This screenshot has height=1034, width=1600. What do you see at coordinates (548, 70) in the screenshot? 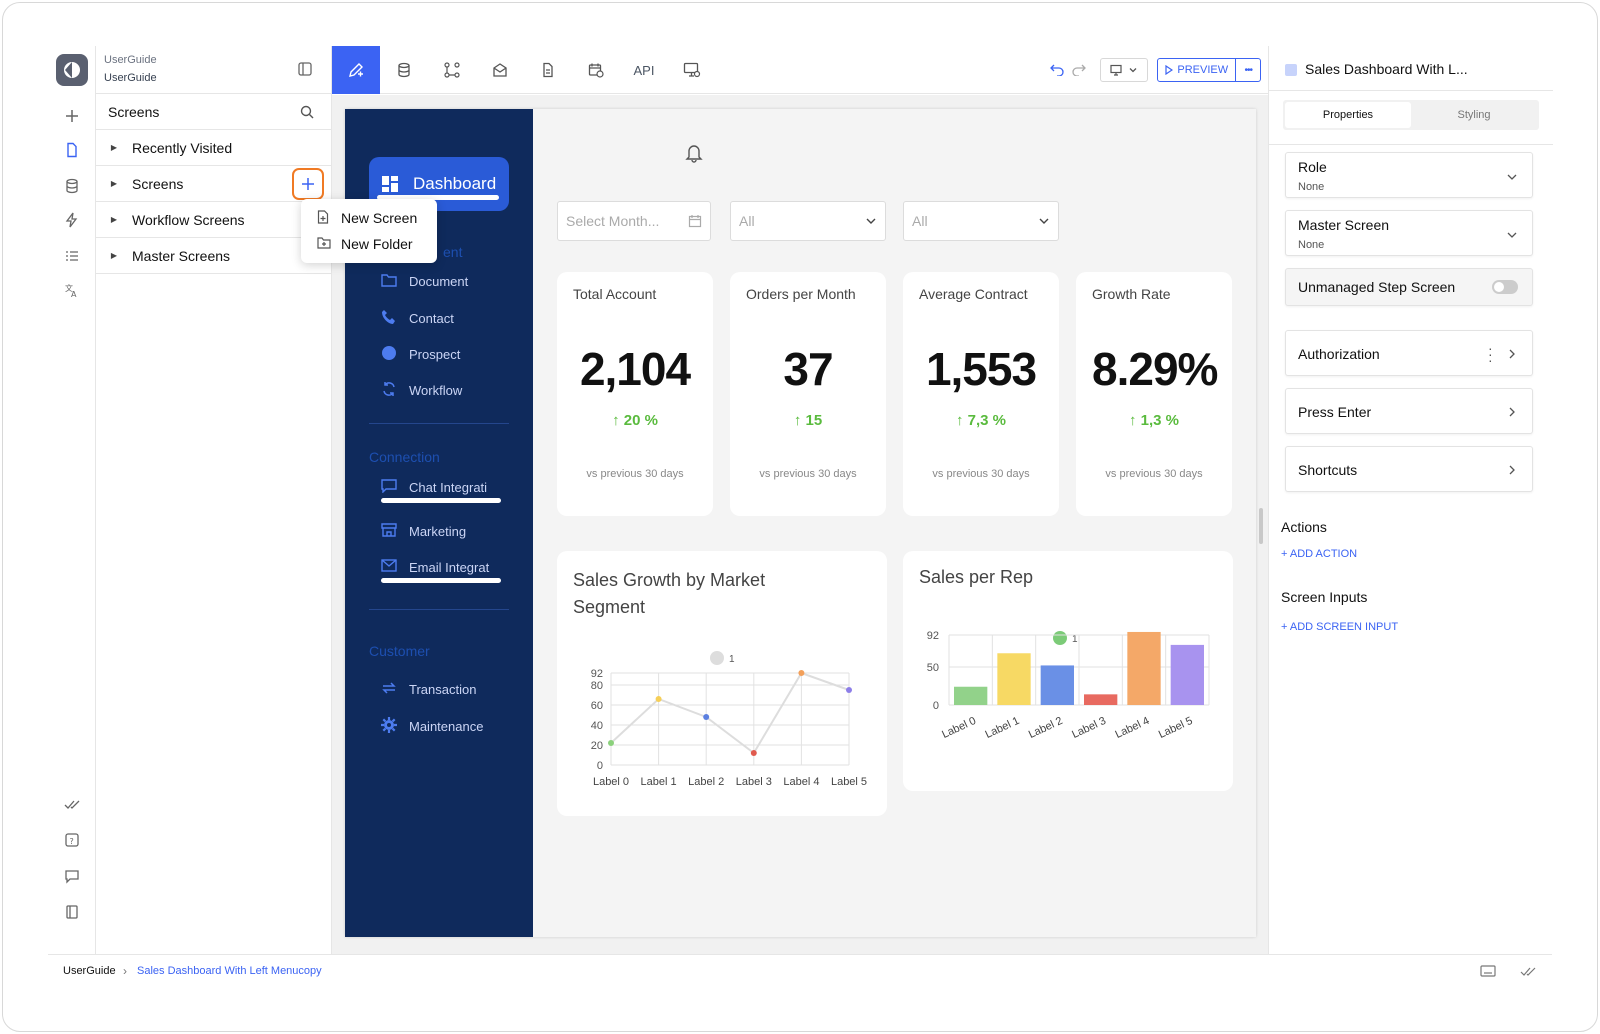
I see `document-tab` at bounding box center [548, 70].